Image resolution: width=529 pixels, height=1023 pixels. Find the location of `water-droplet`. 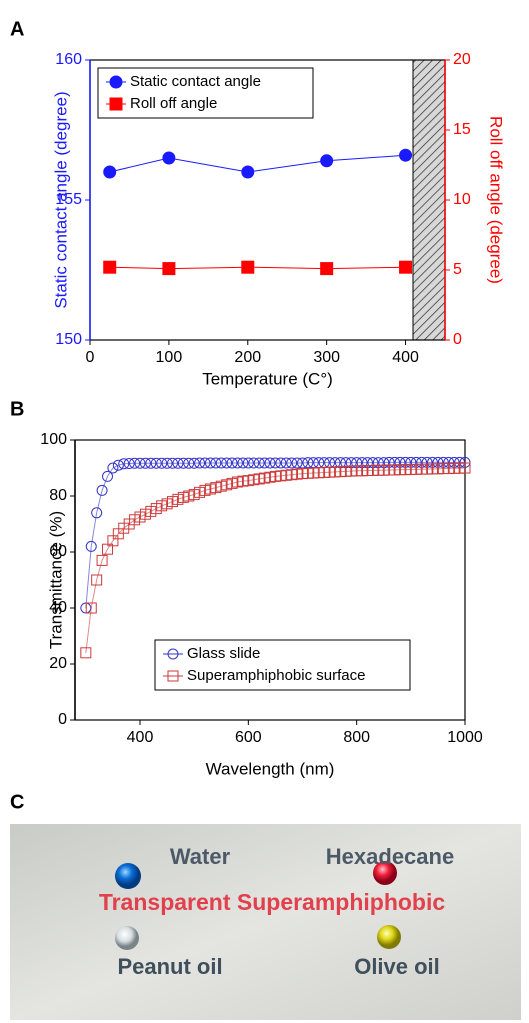

water-droplet is located at coordinates (128, 876).